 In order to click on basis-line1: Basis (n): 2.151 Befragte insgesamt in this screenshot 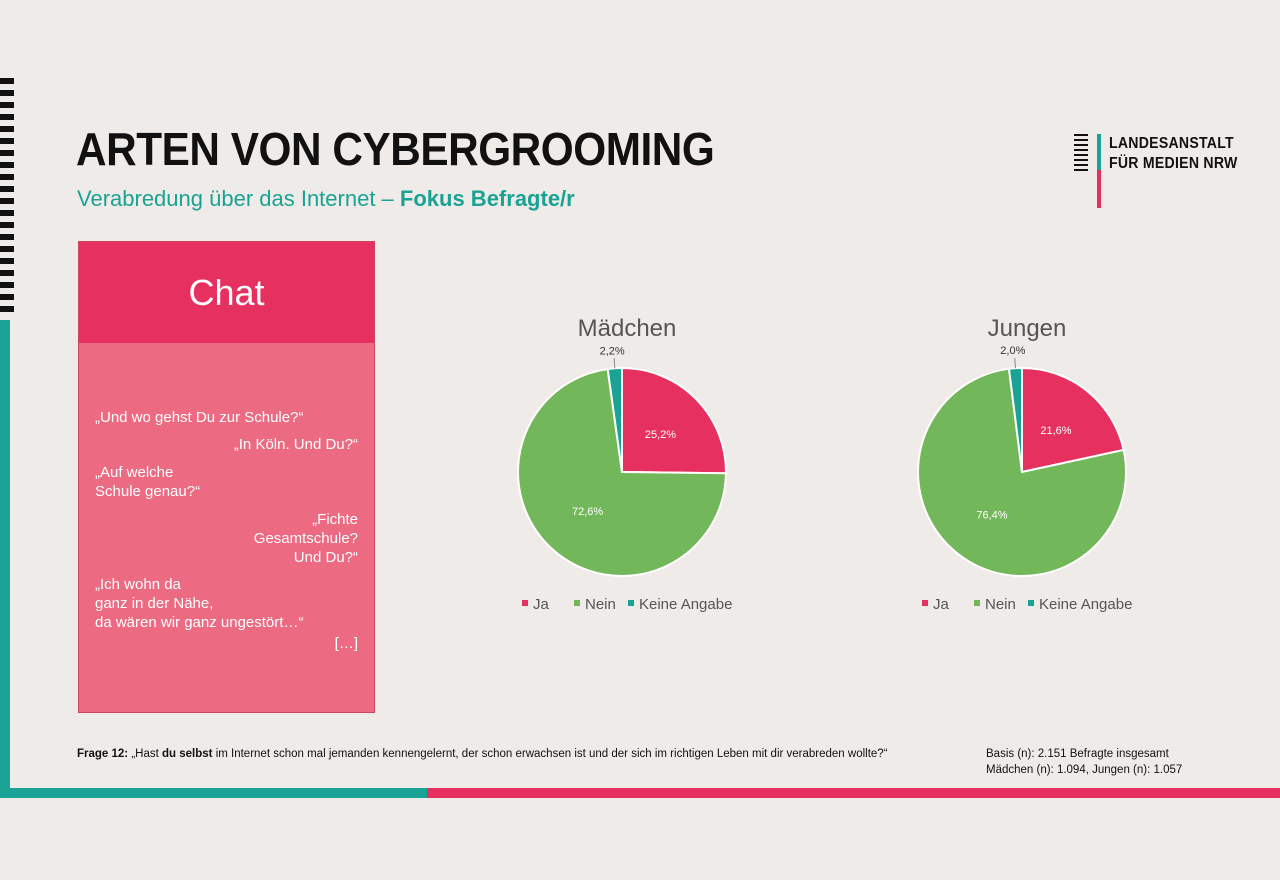, I will do `click(1077, 754)`.